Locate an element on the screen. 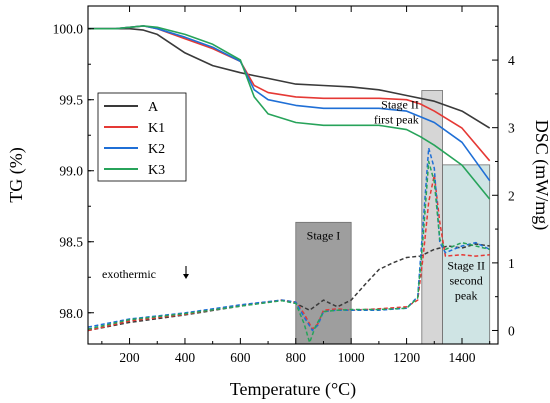 The image size is (550, 403). x-tick-label: 800 is located at coordinates (296, 357).